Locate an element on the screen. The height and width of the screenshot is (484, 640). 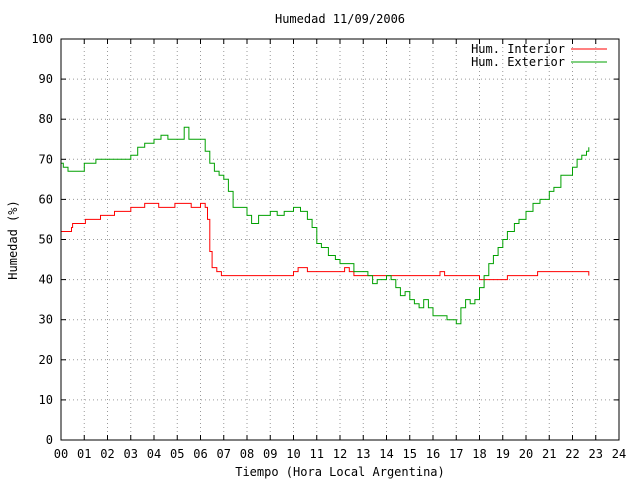
y-tick-label: 60 is located at coordinates (46, 199).